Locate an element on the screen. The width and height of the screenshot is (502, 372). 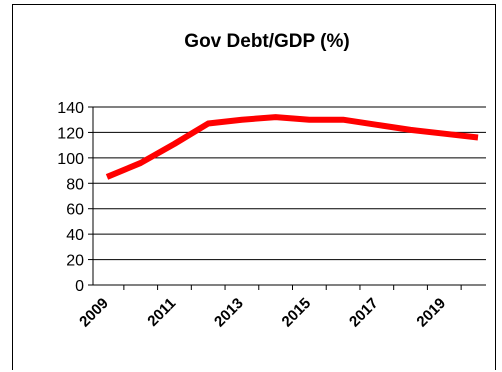
series-line is located at coordinates (292, 147).